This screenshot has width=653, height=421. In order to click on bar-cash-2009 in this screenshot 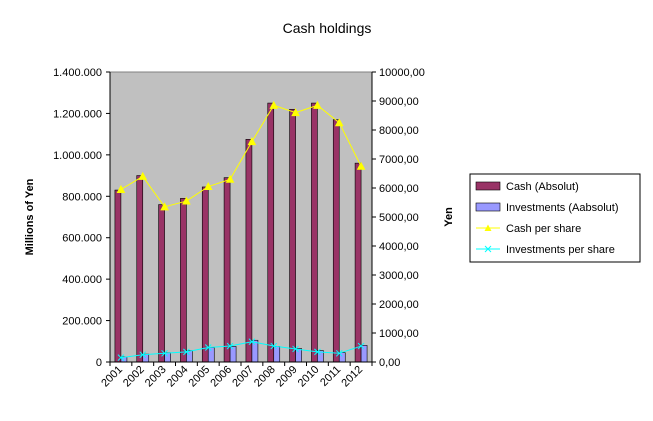, I will do `click(292, 235)`.